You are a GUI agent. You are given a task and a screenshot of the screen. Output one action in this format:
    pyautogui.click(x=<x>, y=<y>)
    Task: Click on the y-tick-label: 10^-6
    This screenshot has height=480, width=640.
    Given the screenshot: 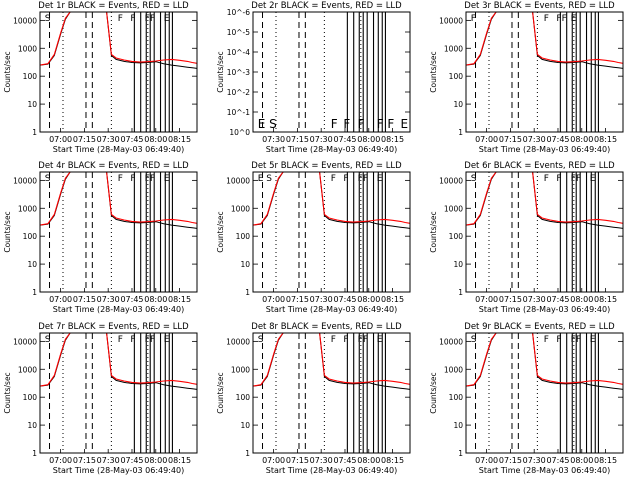 What is the action you would take?
    pyautogui.click(x=239, y=12)
    